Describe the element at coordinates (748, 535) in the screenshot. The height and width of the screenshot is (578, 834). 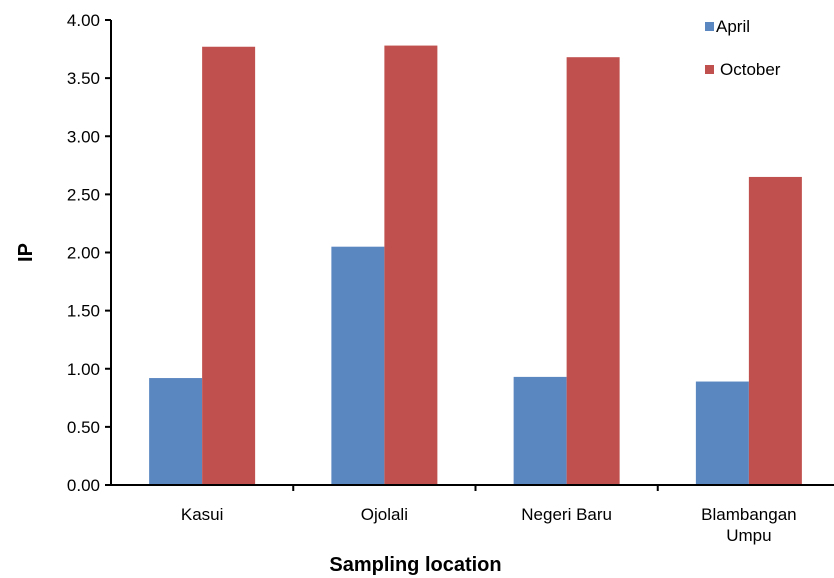
I see `x-tick-label: Umpu` at that location.